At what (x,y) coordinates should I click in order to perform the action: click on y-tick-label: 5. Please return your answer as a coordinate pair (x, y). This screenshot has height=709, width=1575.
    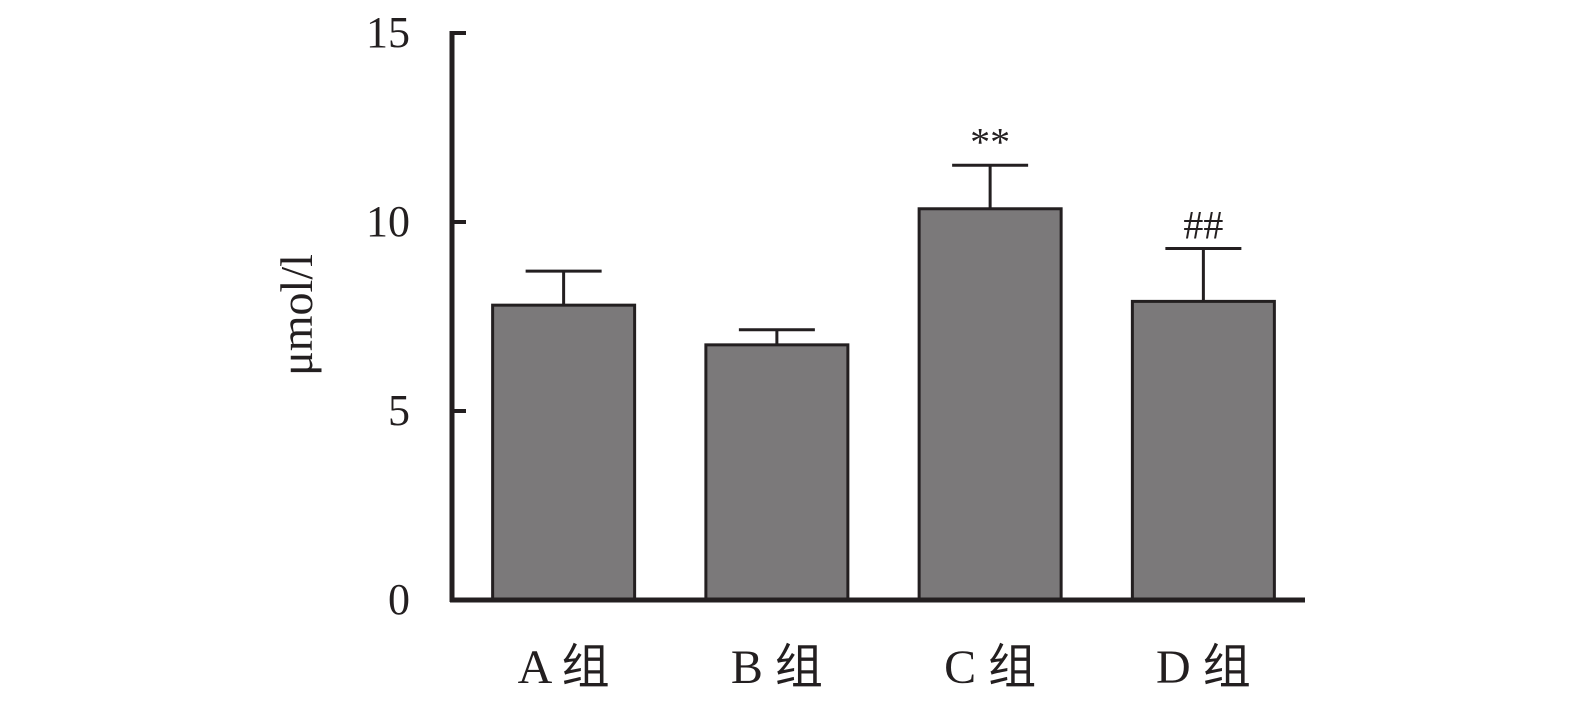
    Looking at the image, I should click on (399, 410).